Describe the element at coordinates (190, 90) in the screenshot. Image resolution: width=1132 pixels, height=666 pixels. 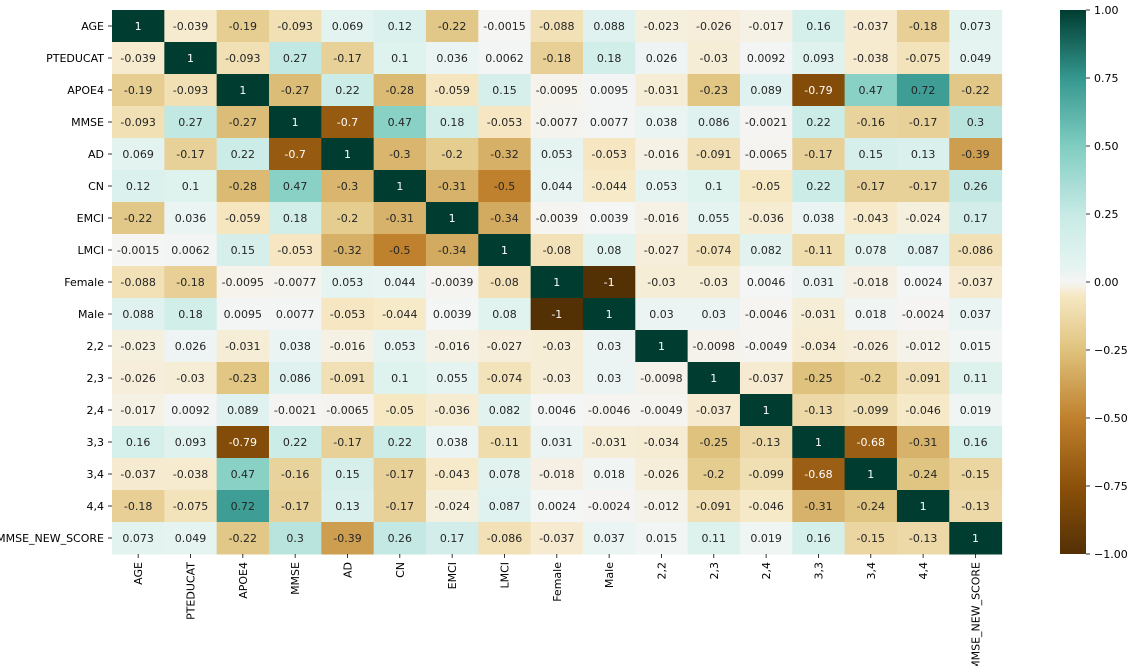
I see `cell-value-label: -0.093` at that location.